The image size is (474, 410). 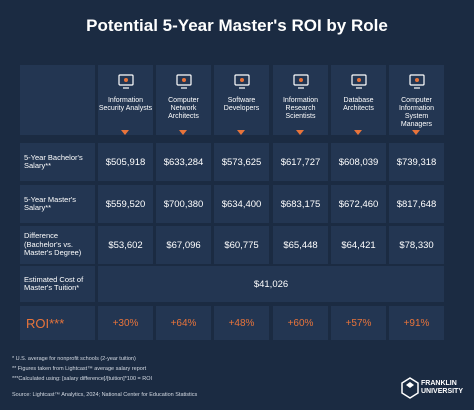 I want to click on roi-value: +60%, so click(x=300, y=323).